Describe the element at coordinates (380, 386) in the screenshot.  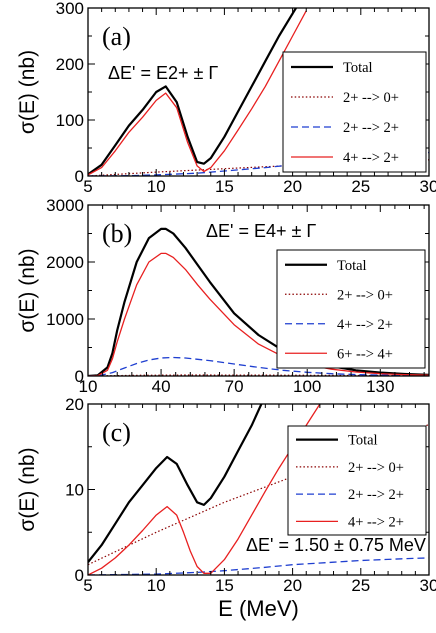
I see `x-tick-label: 130` at that location.